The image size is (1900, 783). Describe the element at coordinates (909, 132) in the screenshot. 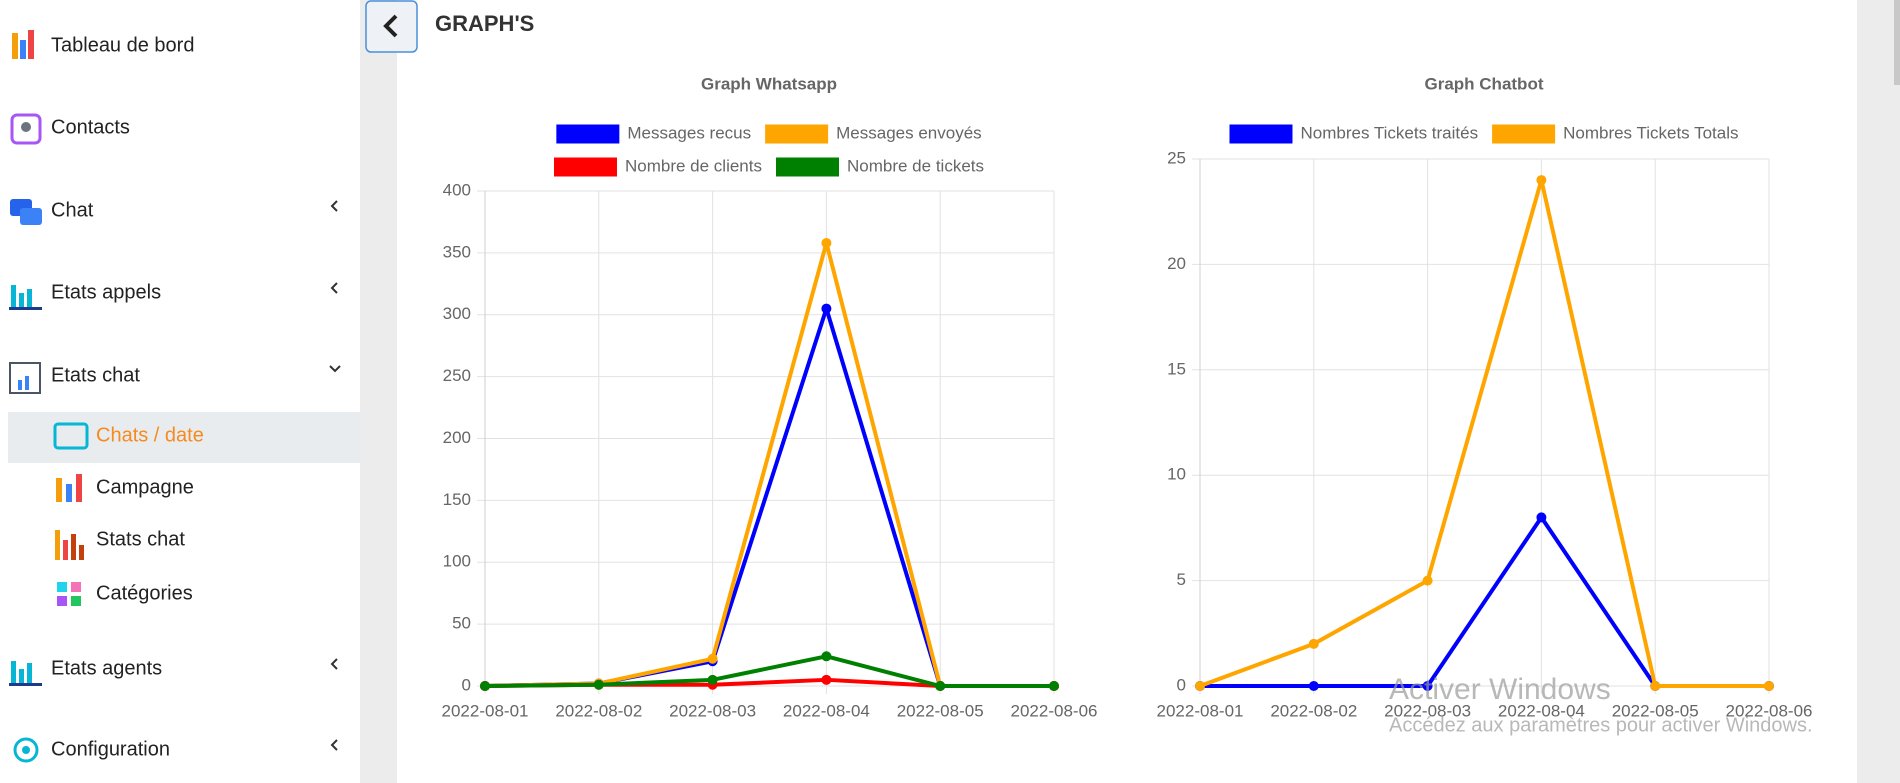

I see `legend-label: Messages envoyés` at that location.